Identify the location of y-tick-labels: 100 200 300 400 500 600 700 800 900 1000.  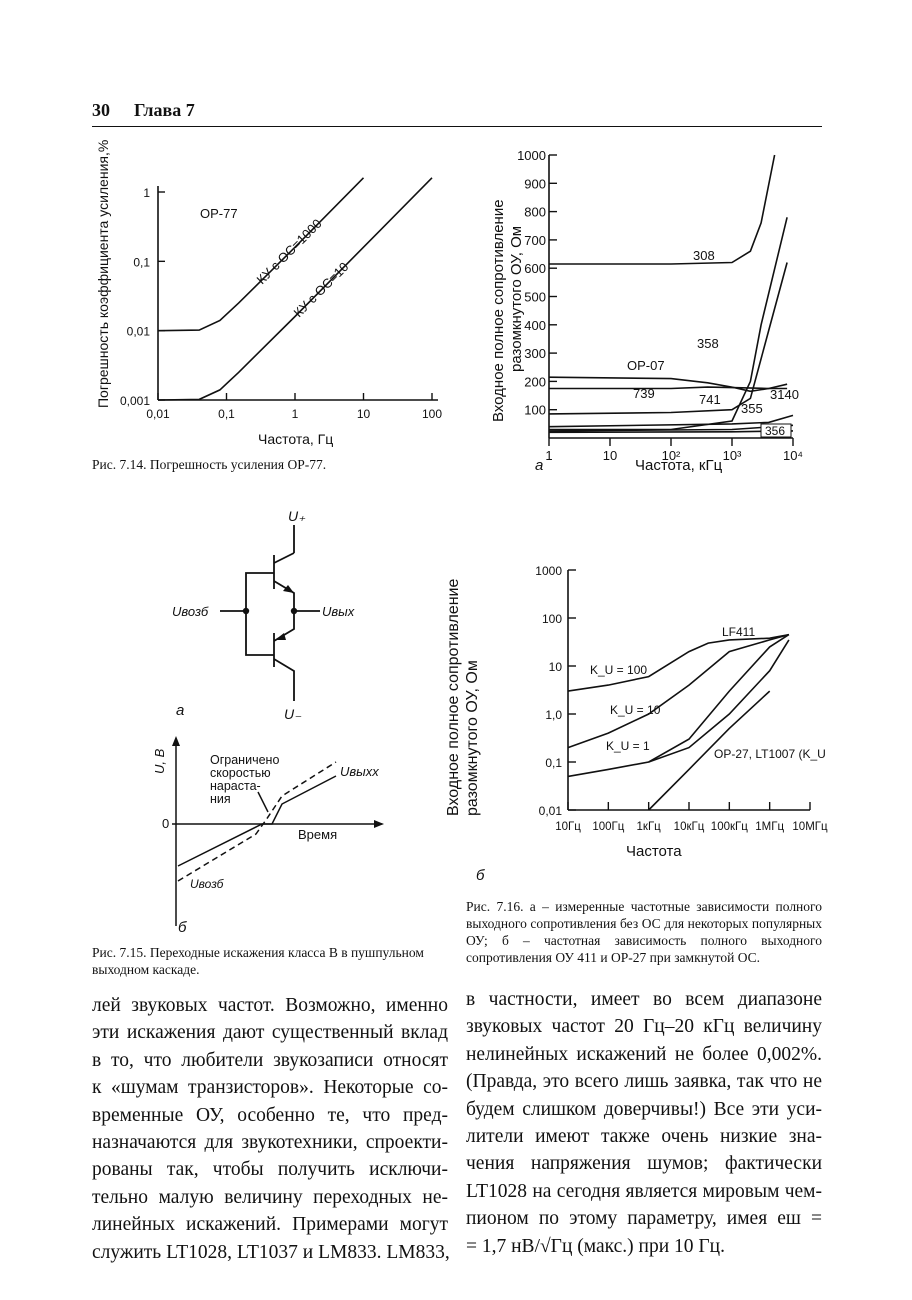
(531, 283).